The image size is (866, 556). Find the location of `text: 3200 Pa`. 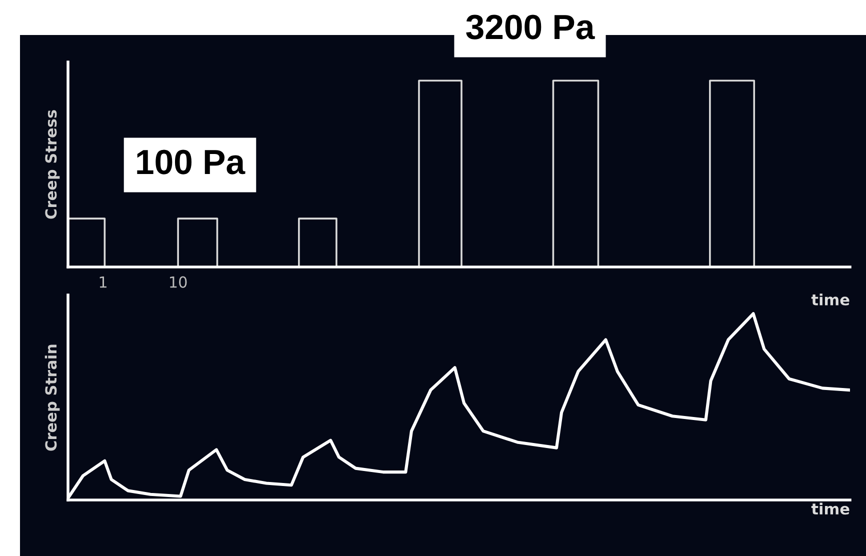

text: 3200 Pa is located at coordinates (530, 27).